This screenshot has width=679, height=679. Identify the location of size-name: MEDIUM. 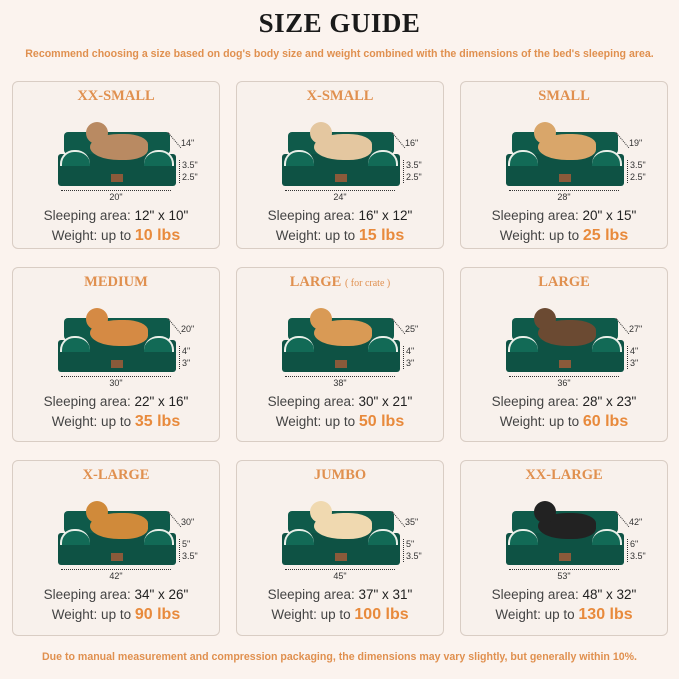
(116, 282).